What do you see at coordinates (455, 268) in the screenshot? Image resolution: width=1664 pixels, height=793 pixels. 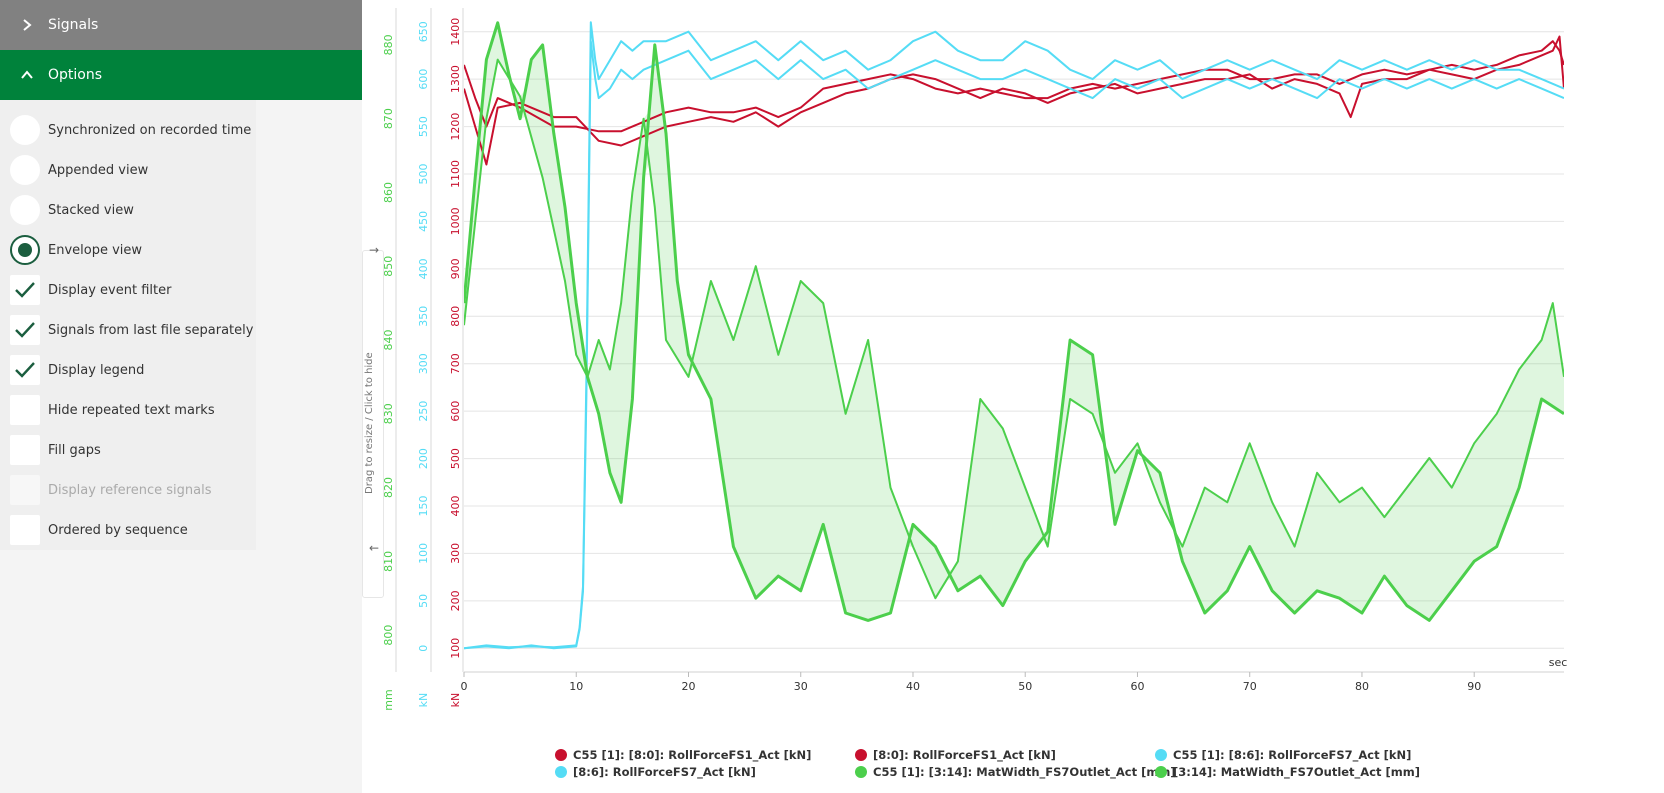 I see `y-tick-label-red: 900` at bounding box center [455, 268].